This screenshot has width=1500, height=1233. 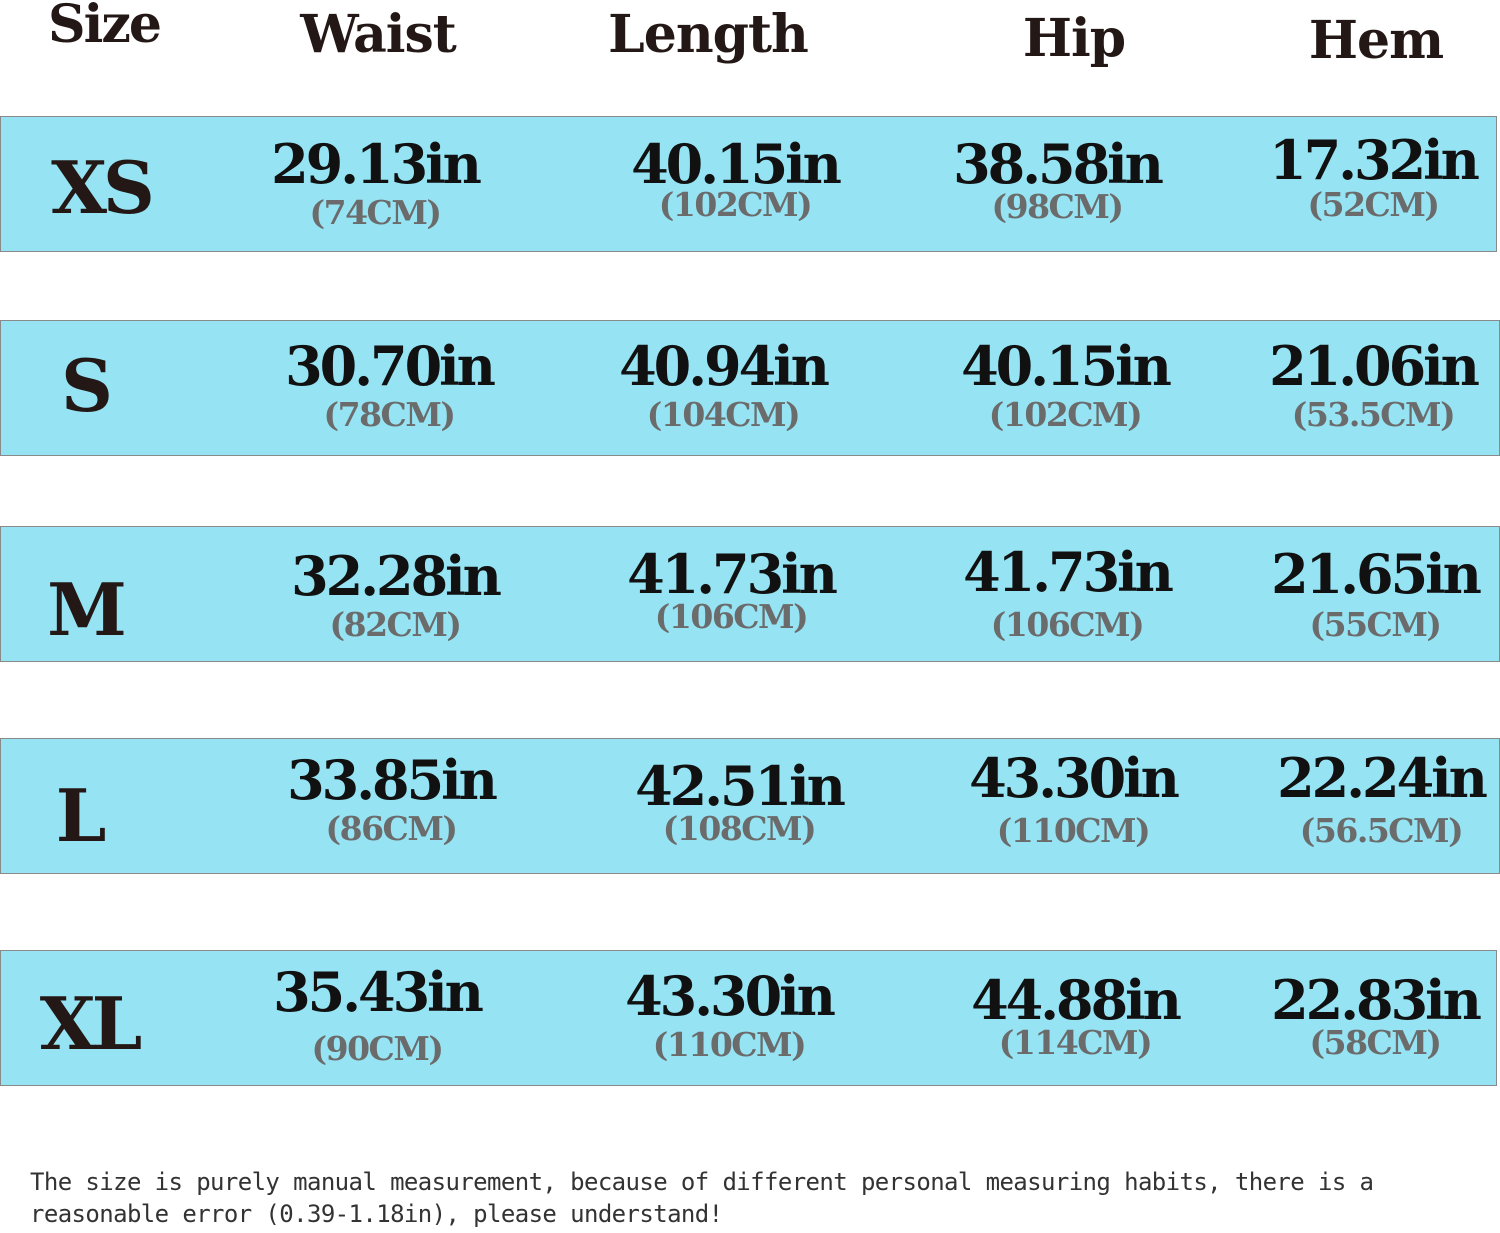 What do you see at coordinates (1074, 38) in the screenshot?
I see `header-hip: Hip` at bounding box center [1074, 38].